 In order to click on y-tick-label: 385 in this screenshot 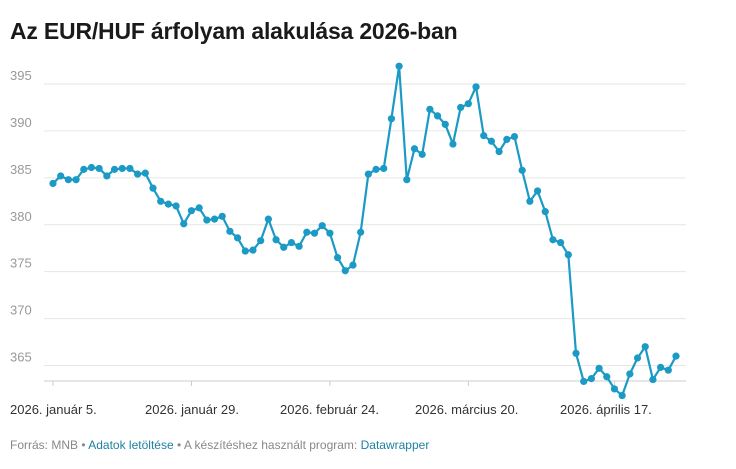, I will do `click(21, 169)`.